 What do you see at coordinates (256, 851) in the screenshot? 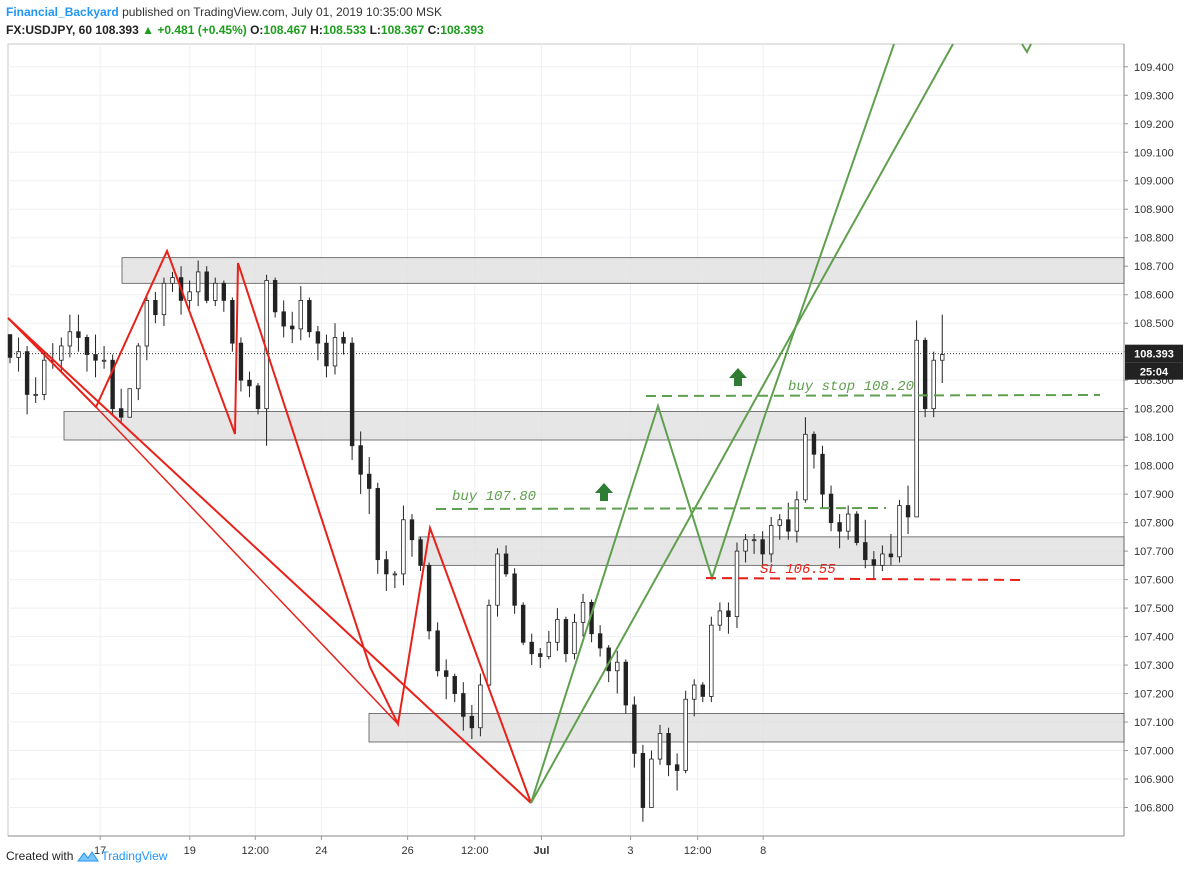
I see `x-tick-label: 12:00` at bounding box center [256, 851].